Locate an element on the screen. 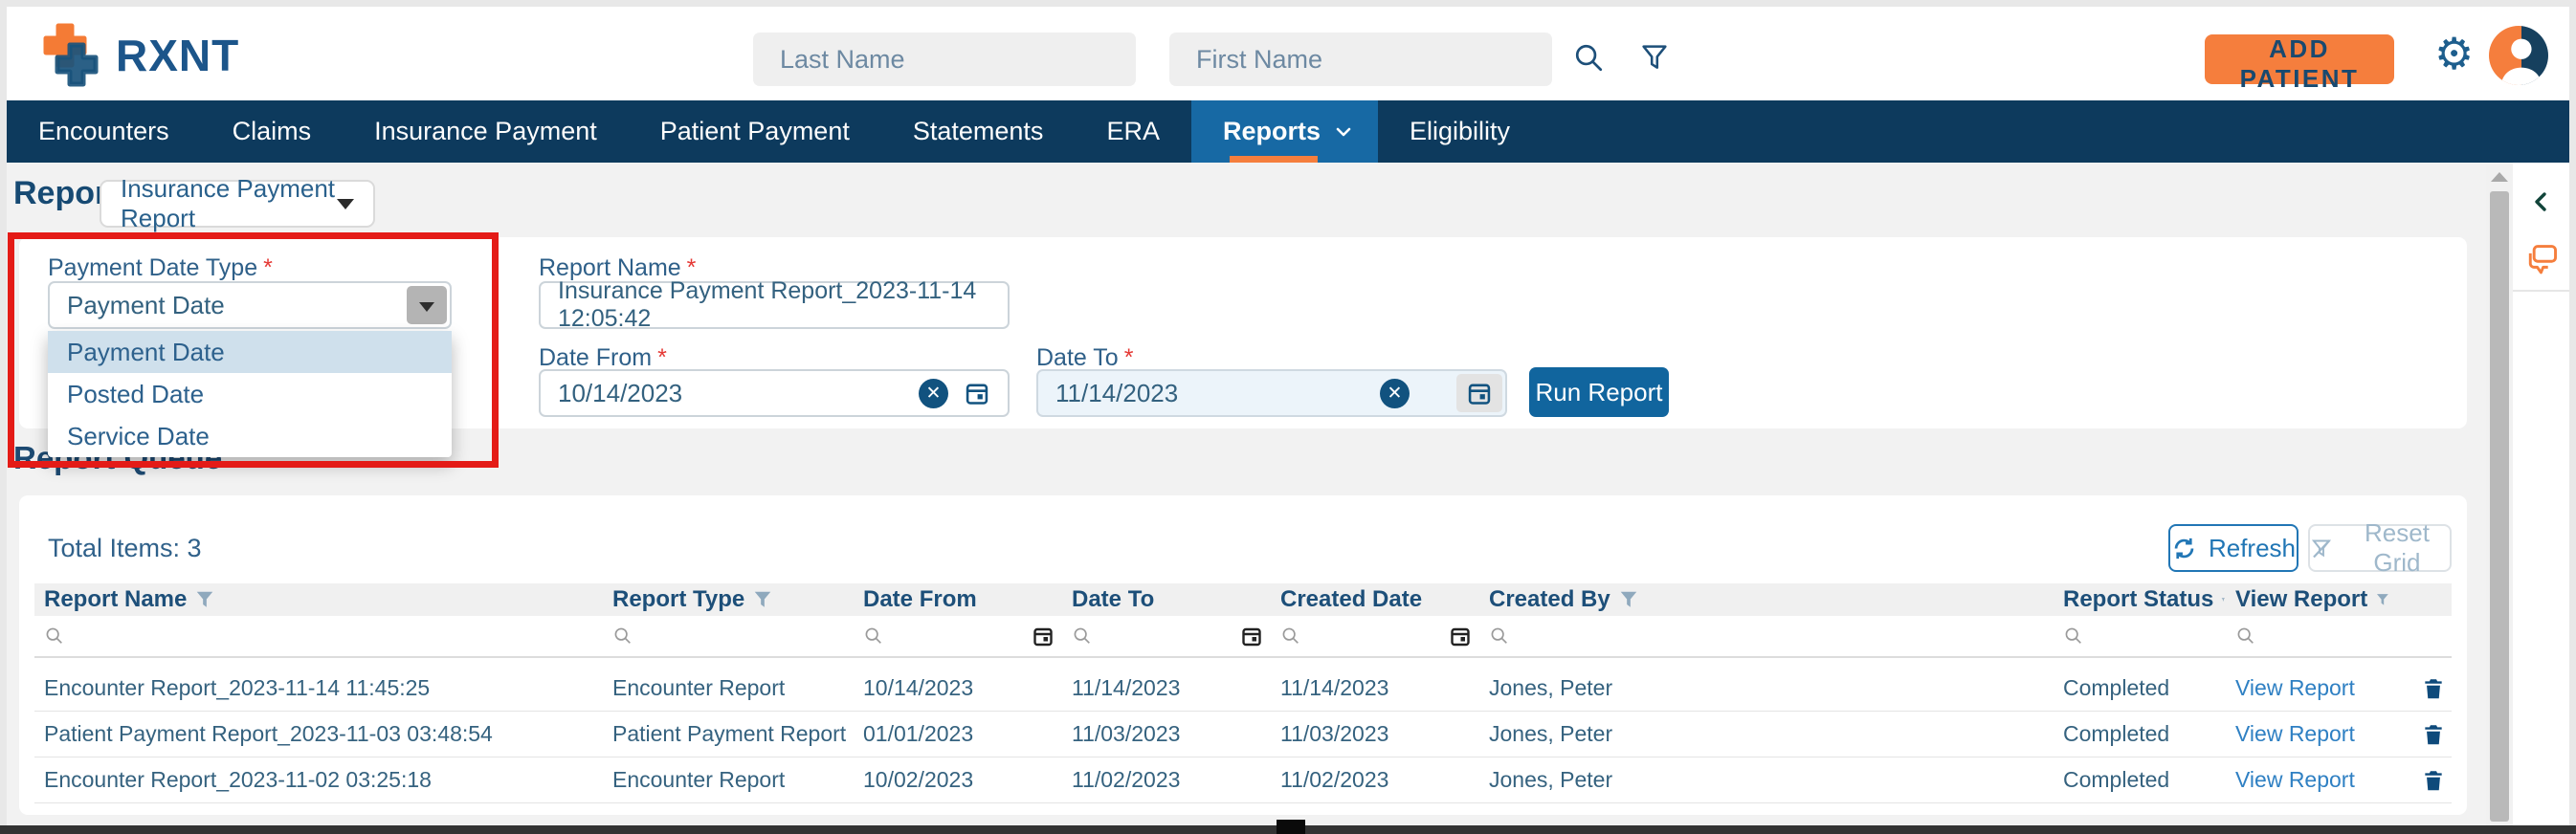 The width and height of the screenshot is (2576, 834). option-service-date: Service Date is located at coordinates (138, 435).